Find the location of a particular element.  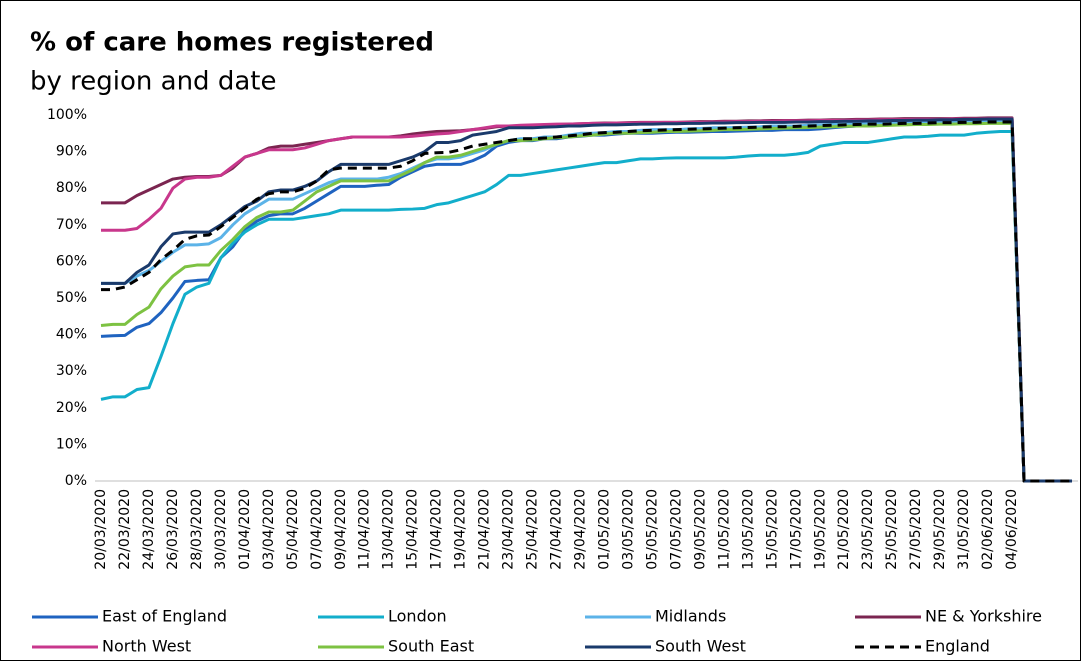

x-tick-label: 01/04/2020 is located at coordinates (245, 529).